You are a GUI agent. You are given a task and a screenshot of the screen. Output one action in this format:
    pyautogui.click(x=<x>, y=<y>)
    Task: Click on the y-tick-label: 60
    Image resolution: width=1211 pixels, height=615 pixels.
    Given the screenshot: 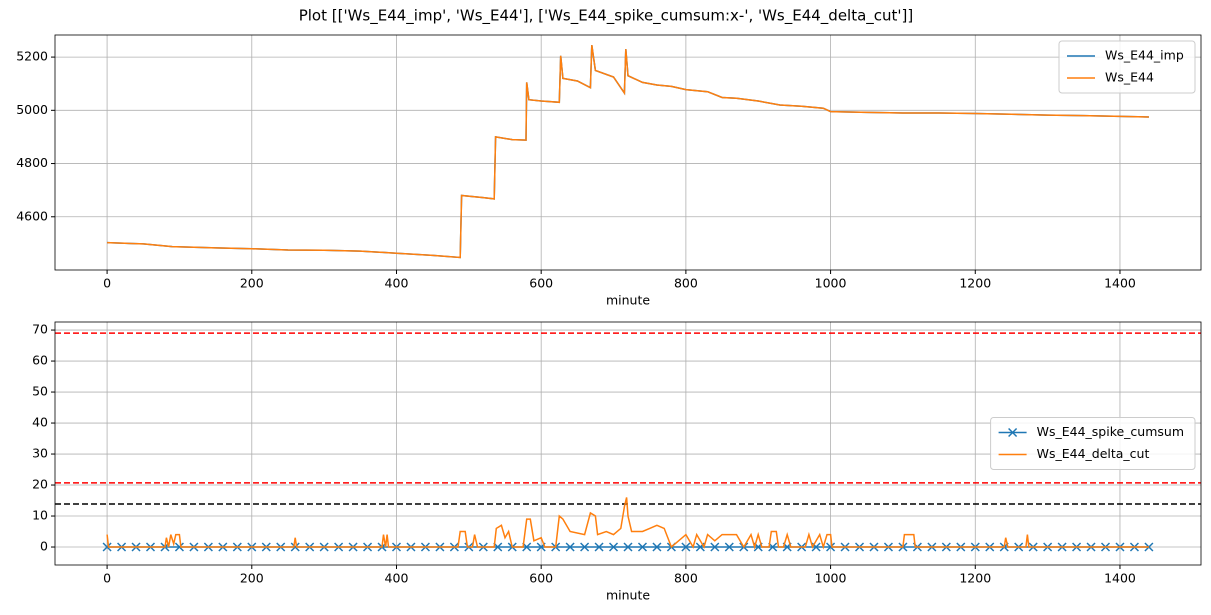 What is the action you would take?
    pyautogui.click(x=40, y=360)
    